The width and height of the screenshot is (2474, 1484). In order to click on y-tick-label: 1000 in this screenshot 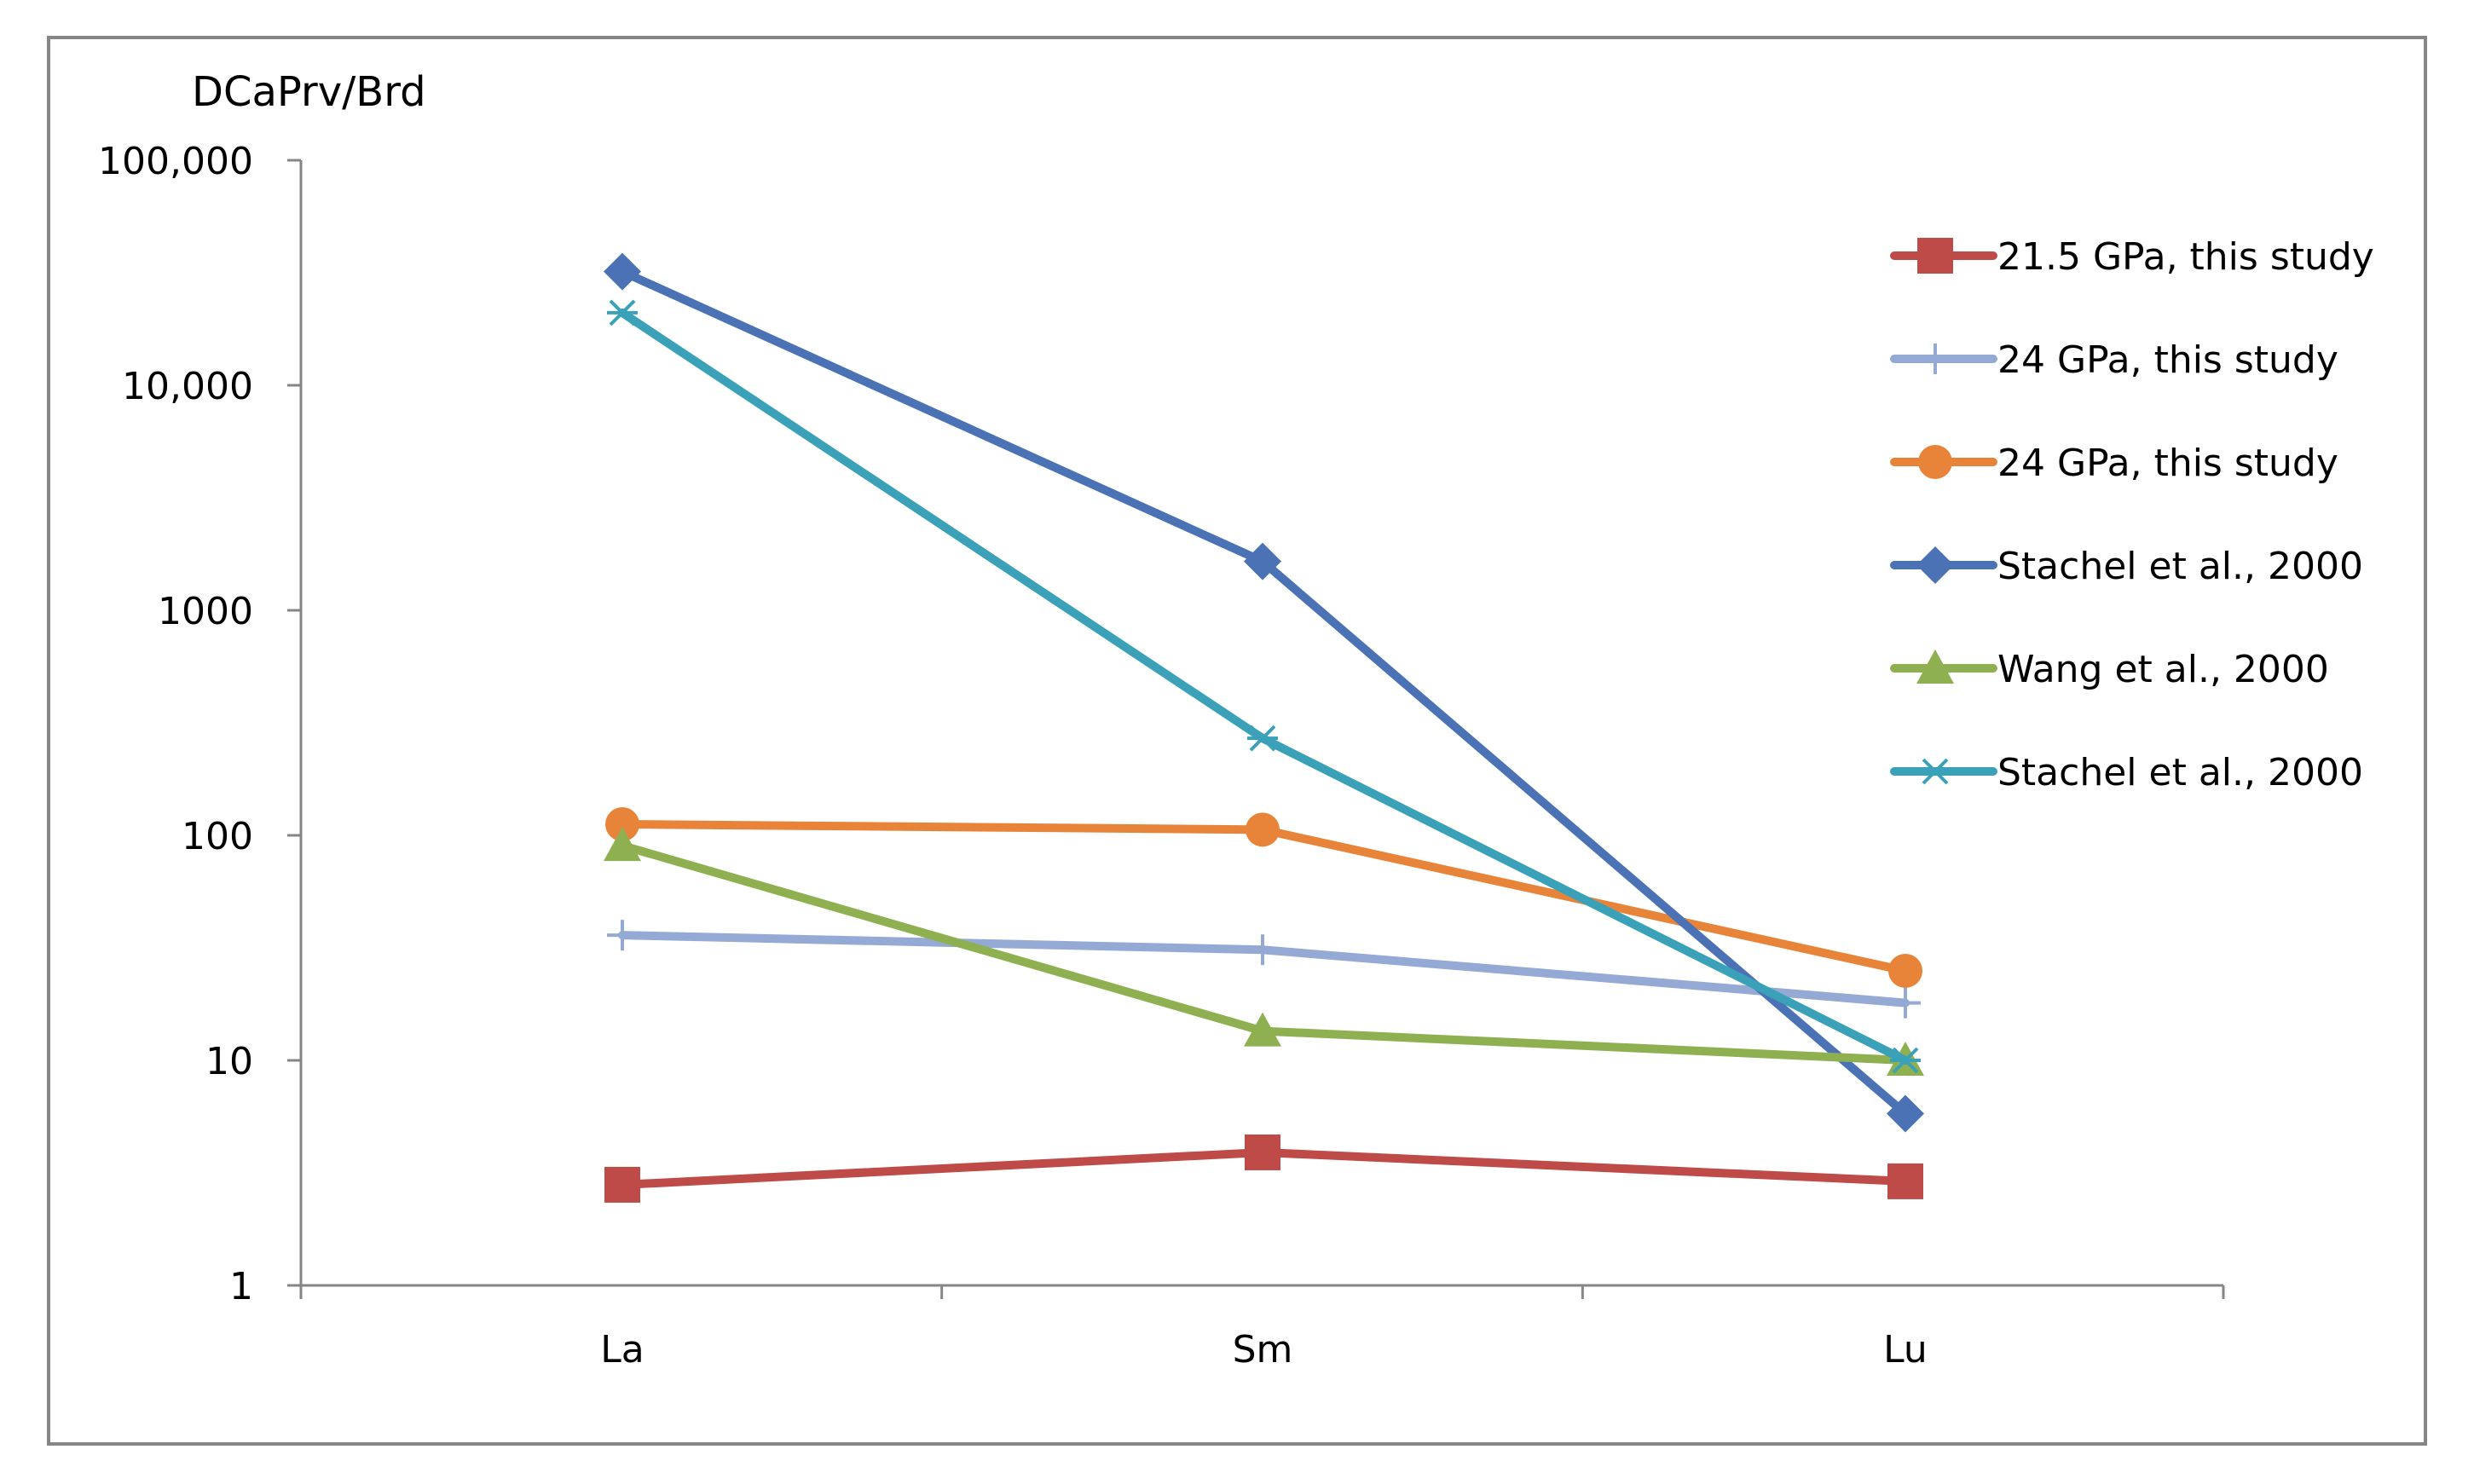, I will do `click(205, 611)`.